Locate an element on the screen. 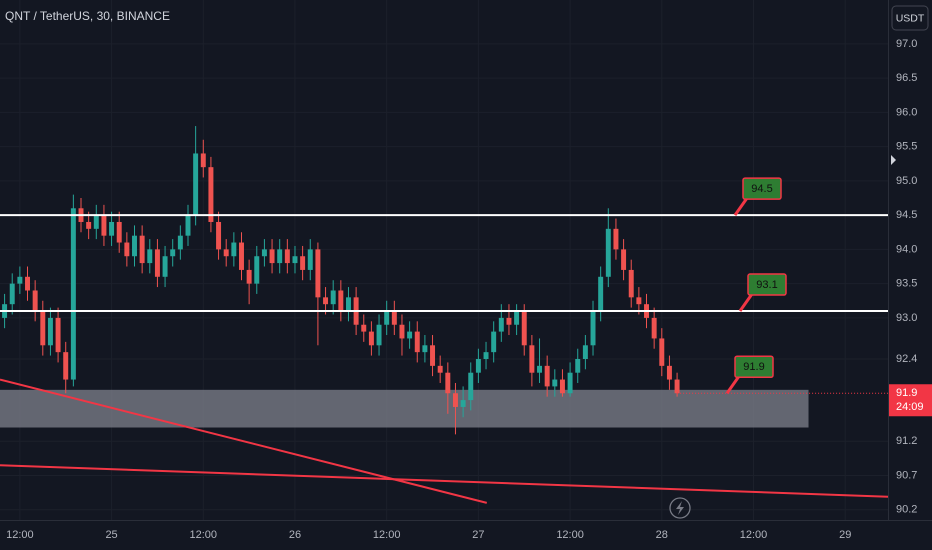 The width and height of the screenshot is (932, 550). last-price-label: 91.9 is located at coordinates (906, 393).